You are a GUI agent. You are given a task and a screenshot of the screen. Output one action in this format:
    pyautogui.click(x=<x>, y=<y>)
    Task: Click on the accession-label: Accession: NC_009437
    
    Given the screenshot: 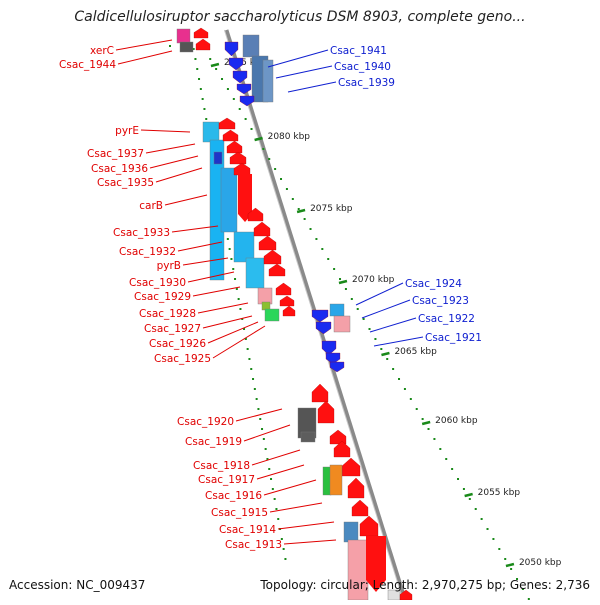 What is the action you would take?
    pyautogui.click(x=77, y=585)
    